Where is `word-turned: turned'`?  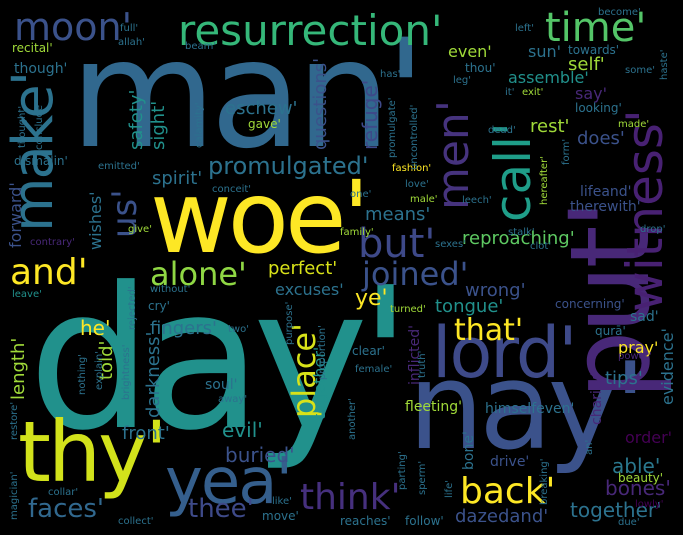 word-turned: turned' is located at coordinates (408, 309).